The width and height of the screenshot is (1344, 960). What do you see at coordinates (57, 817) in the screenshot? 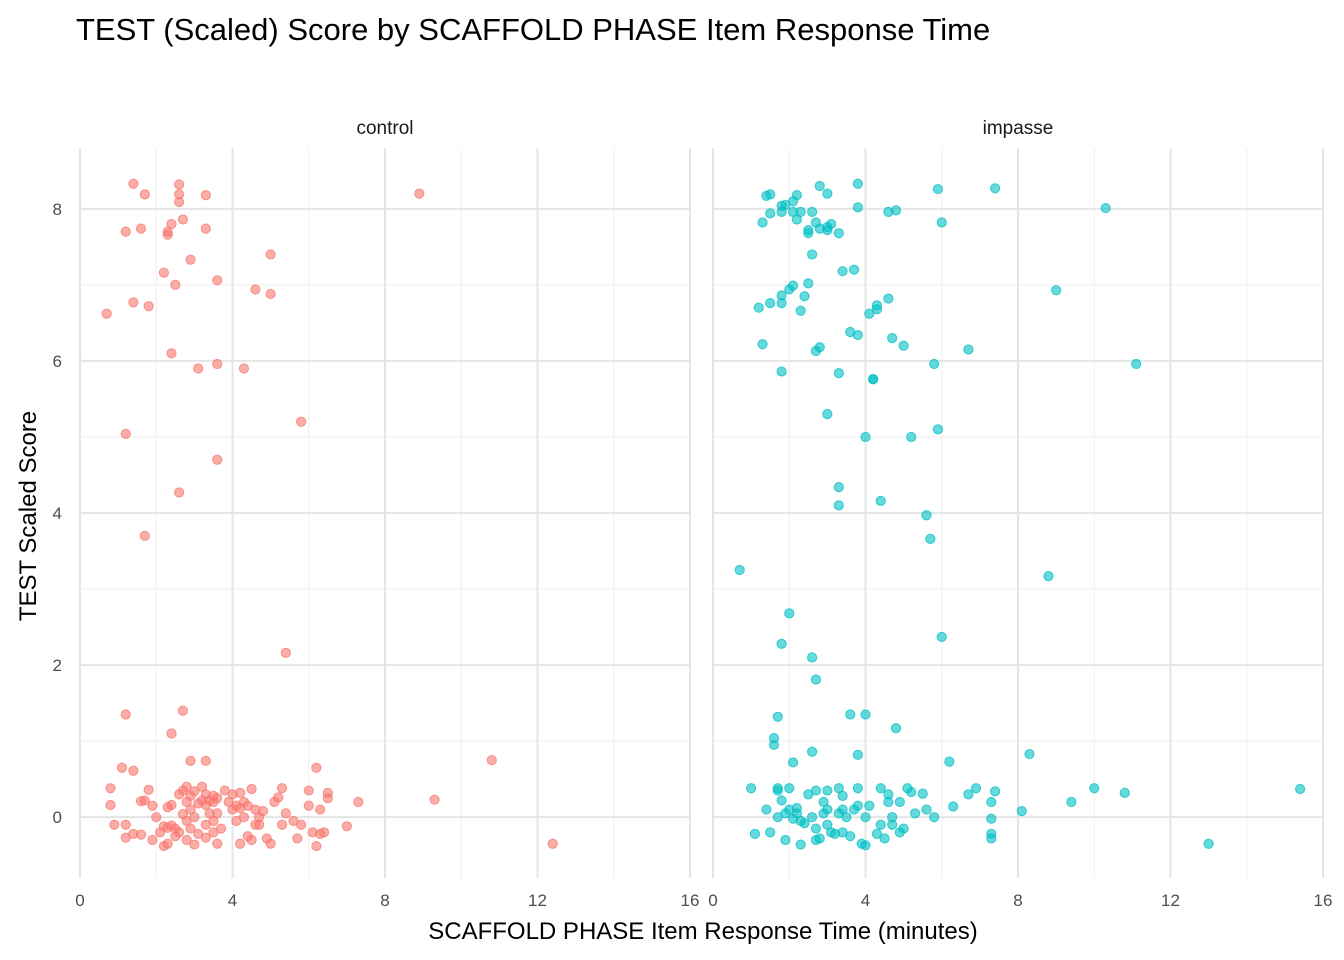
I see `y-tick-label: 0` at bounding box center [57, 817].